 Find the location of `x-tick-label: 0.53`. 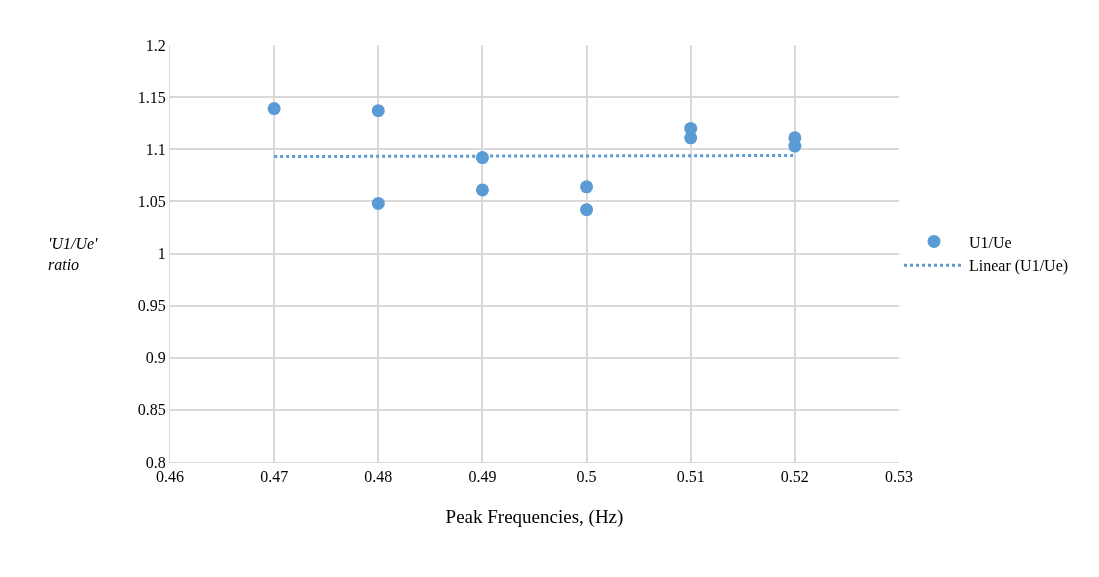

x-tick-label: 0.53 is located at coordinates (899, 477).